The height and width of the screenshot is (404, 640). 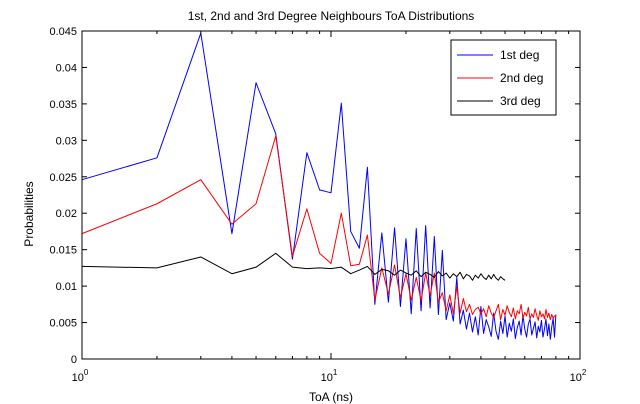 I want to click on legend-label-3: 3rd deg, so click(x=520, y=101).